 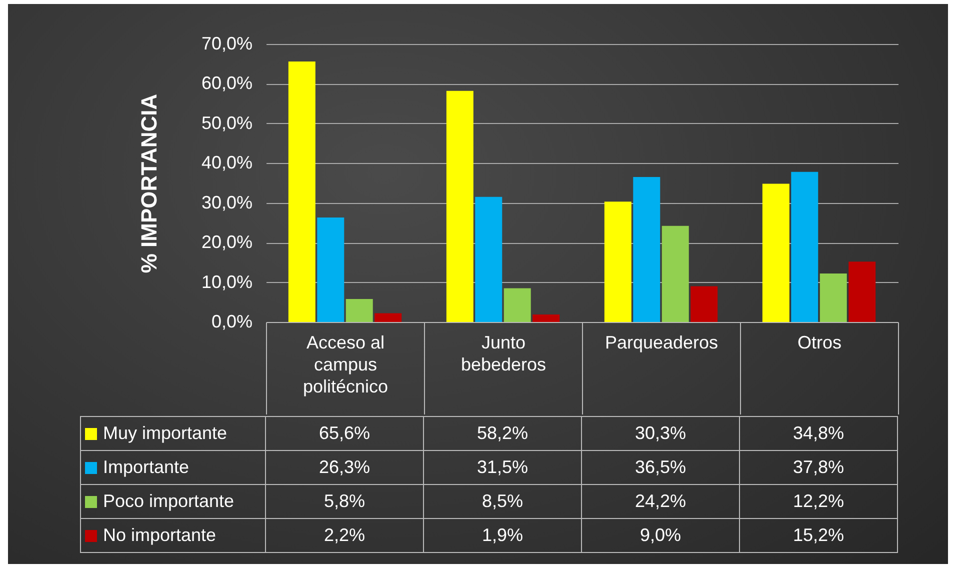 What do you see at coordinates (819, 535) in the screenshot?
I see `data-label: 15,2%` at bounding box center [819, 535].